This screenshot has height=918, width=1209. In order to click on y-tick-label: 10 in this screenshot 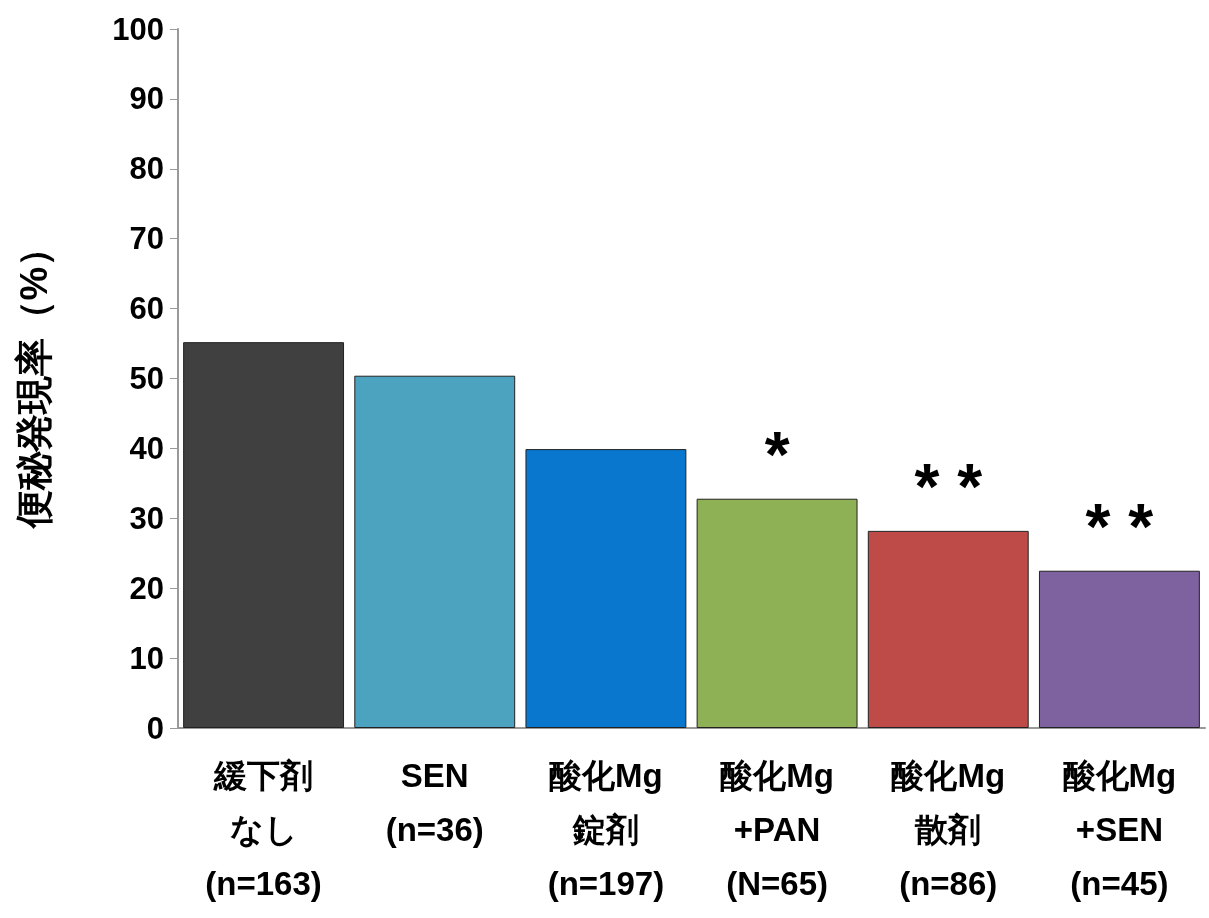, I will do `click(146, 658)`.